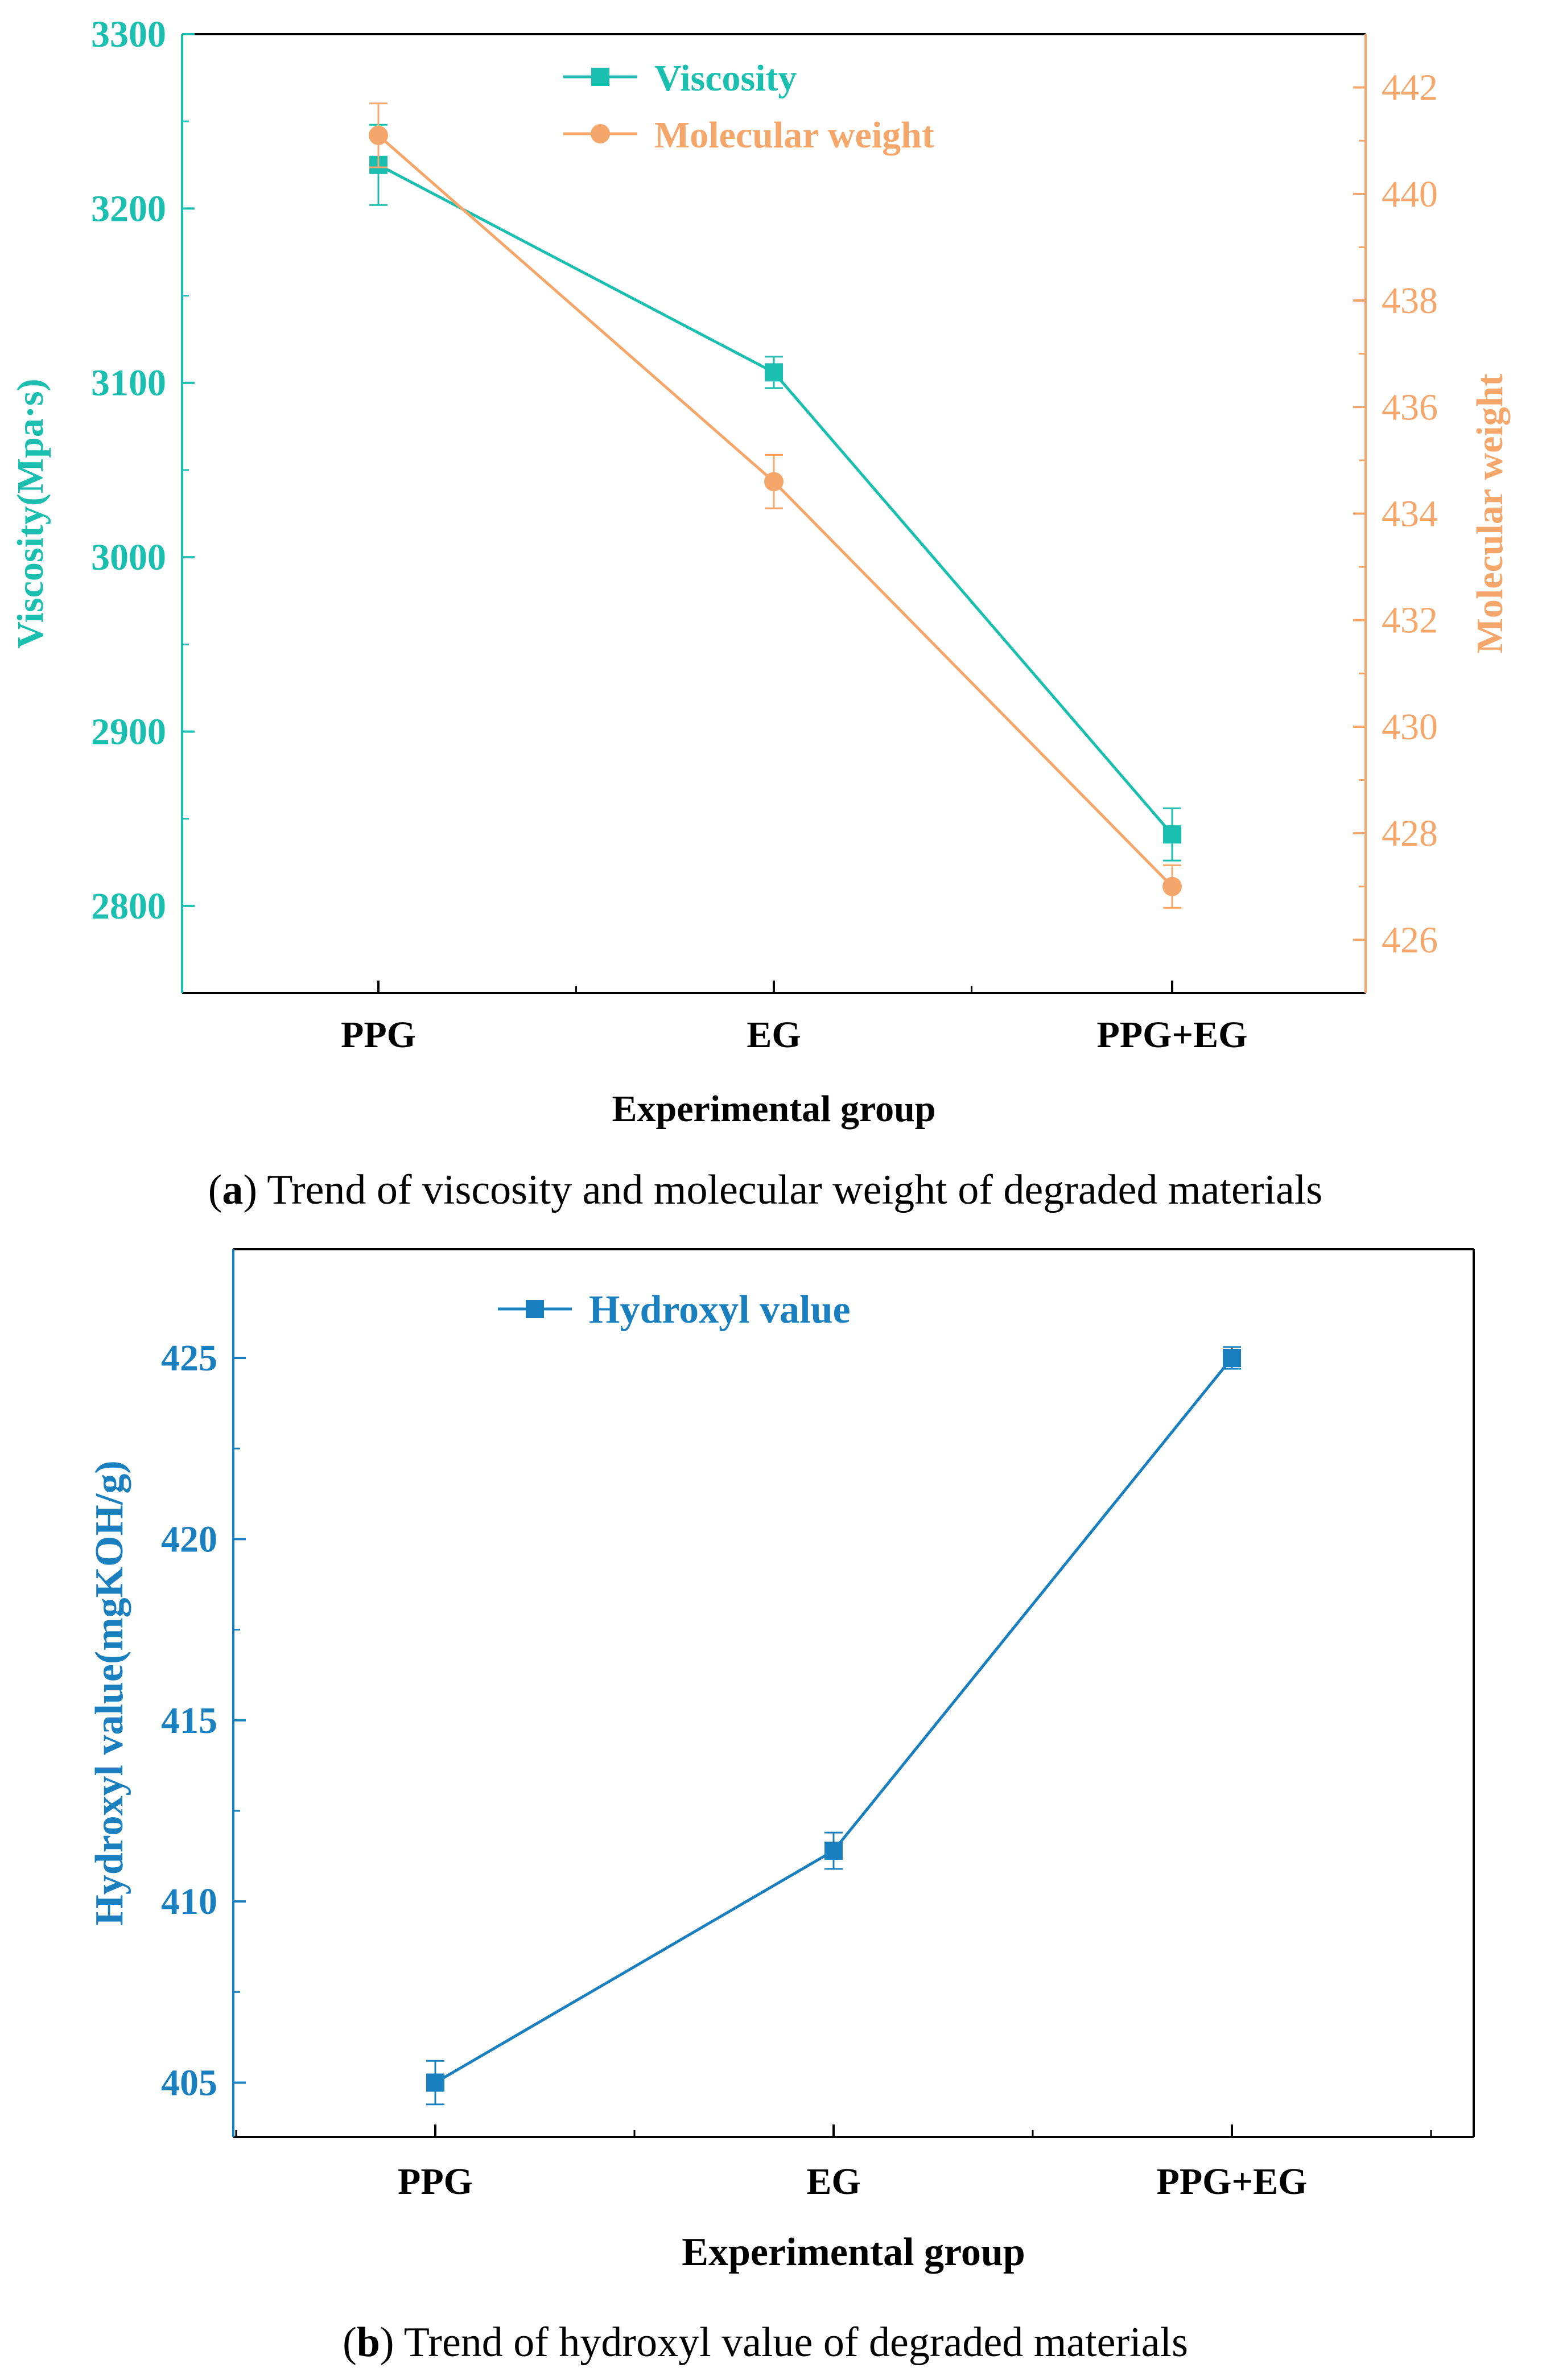 Image resolution: width=1542 pixels, height=2380 pixels. Describe the element at coordinates (128, 557) in the screenshot. I see `y-tick-label: 3000` at that location.